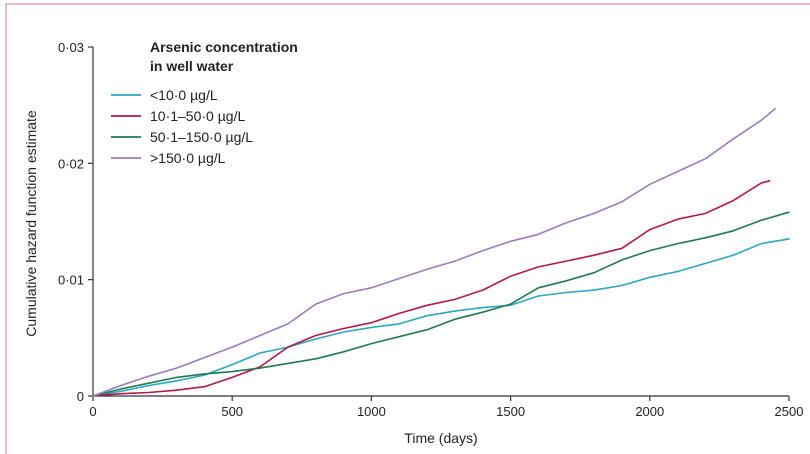 Image resolution: width=810 pixels, height=454 pixels. Describe the element at coordinates (510, 411) in the screenshot. I see `x-tick-label: 1500` at that location.